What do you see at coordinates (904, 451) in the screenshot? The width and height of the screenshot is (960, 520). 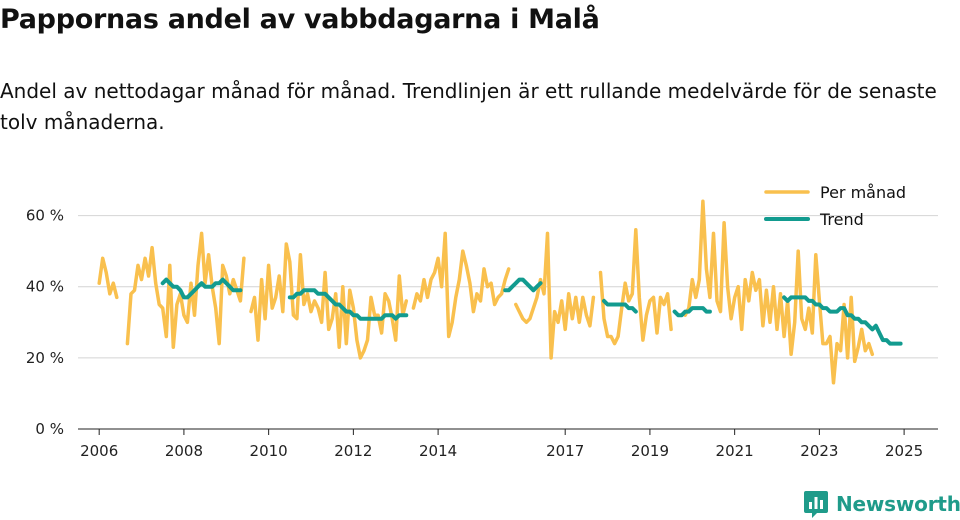 I see `x-tick-label: 2025` at bounding box center [904, 451].